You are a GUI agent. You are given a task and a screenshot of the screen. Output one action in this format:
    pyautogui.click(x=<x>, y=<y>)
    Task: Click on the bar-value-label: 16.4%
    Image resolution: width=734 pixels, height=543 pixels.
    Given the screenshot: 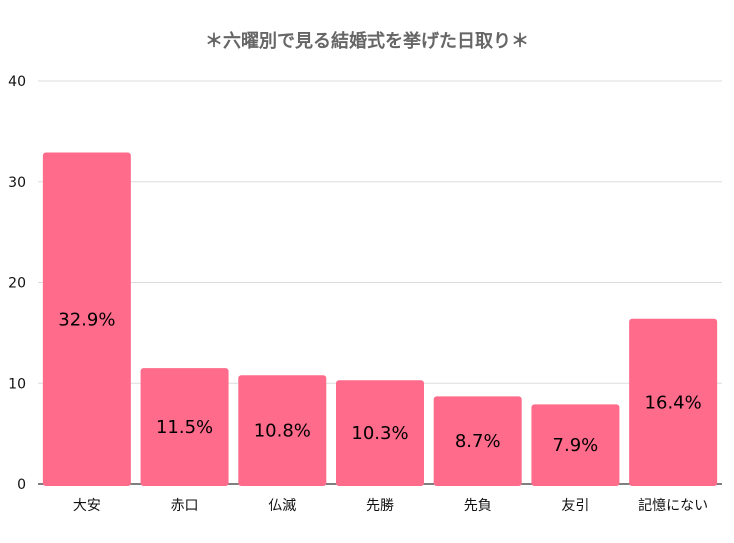 What is the action you would take?
    pyautogui.click(x=673, y=402)
    